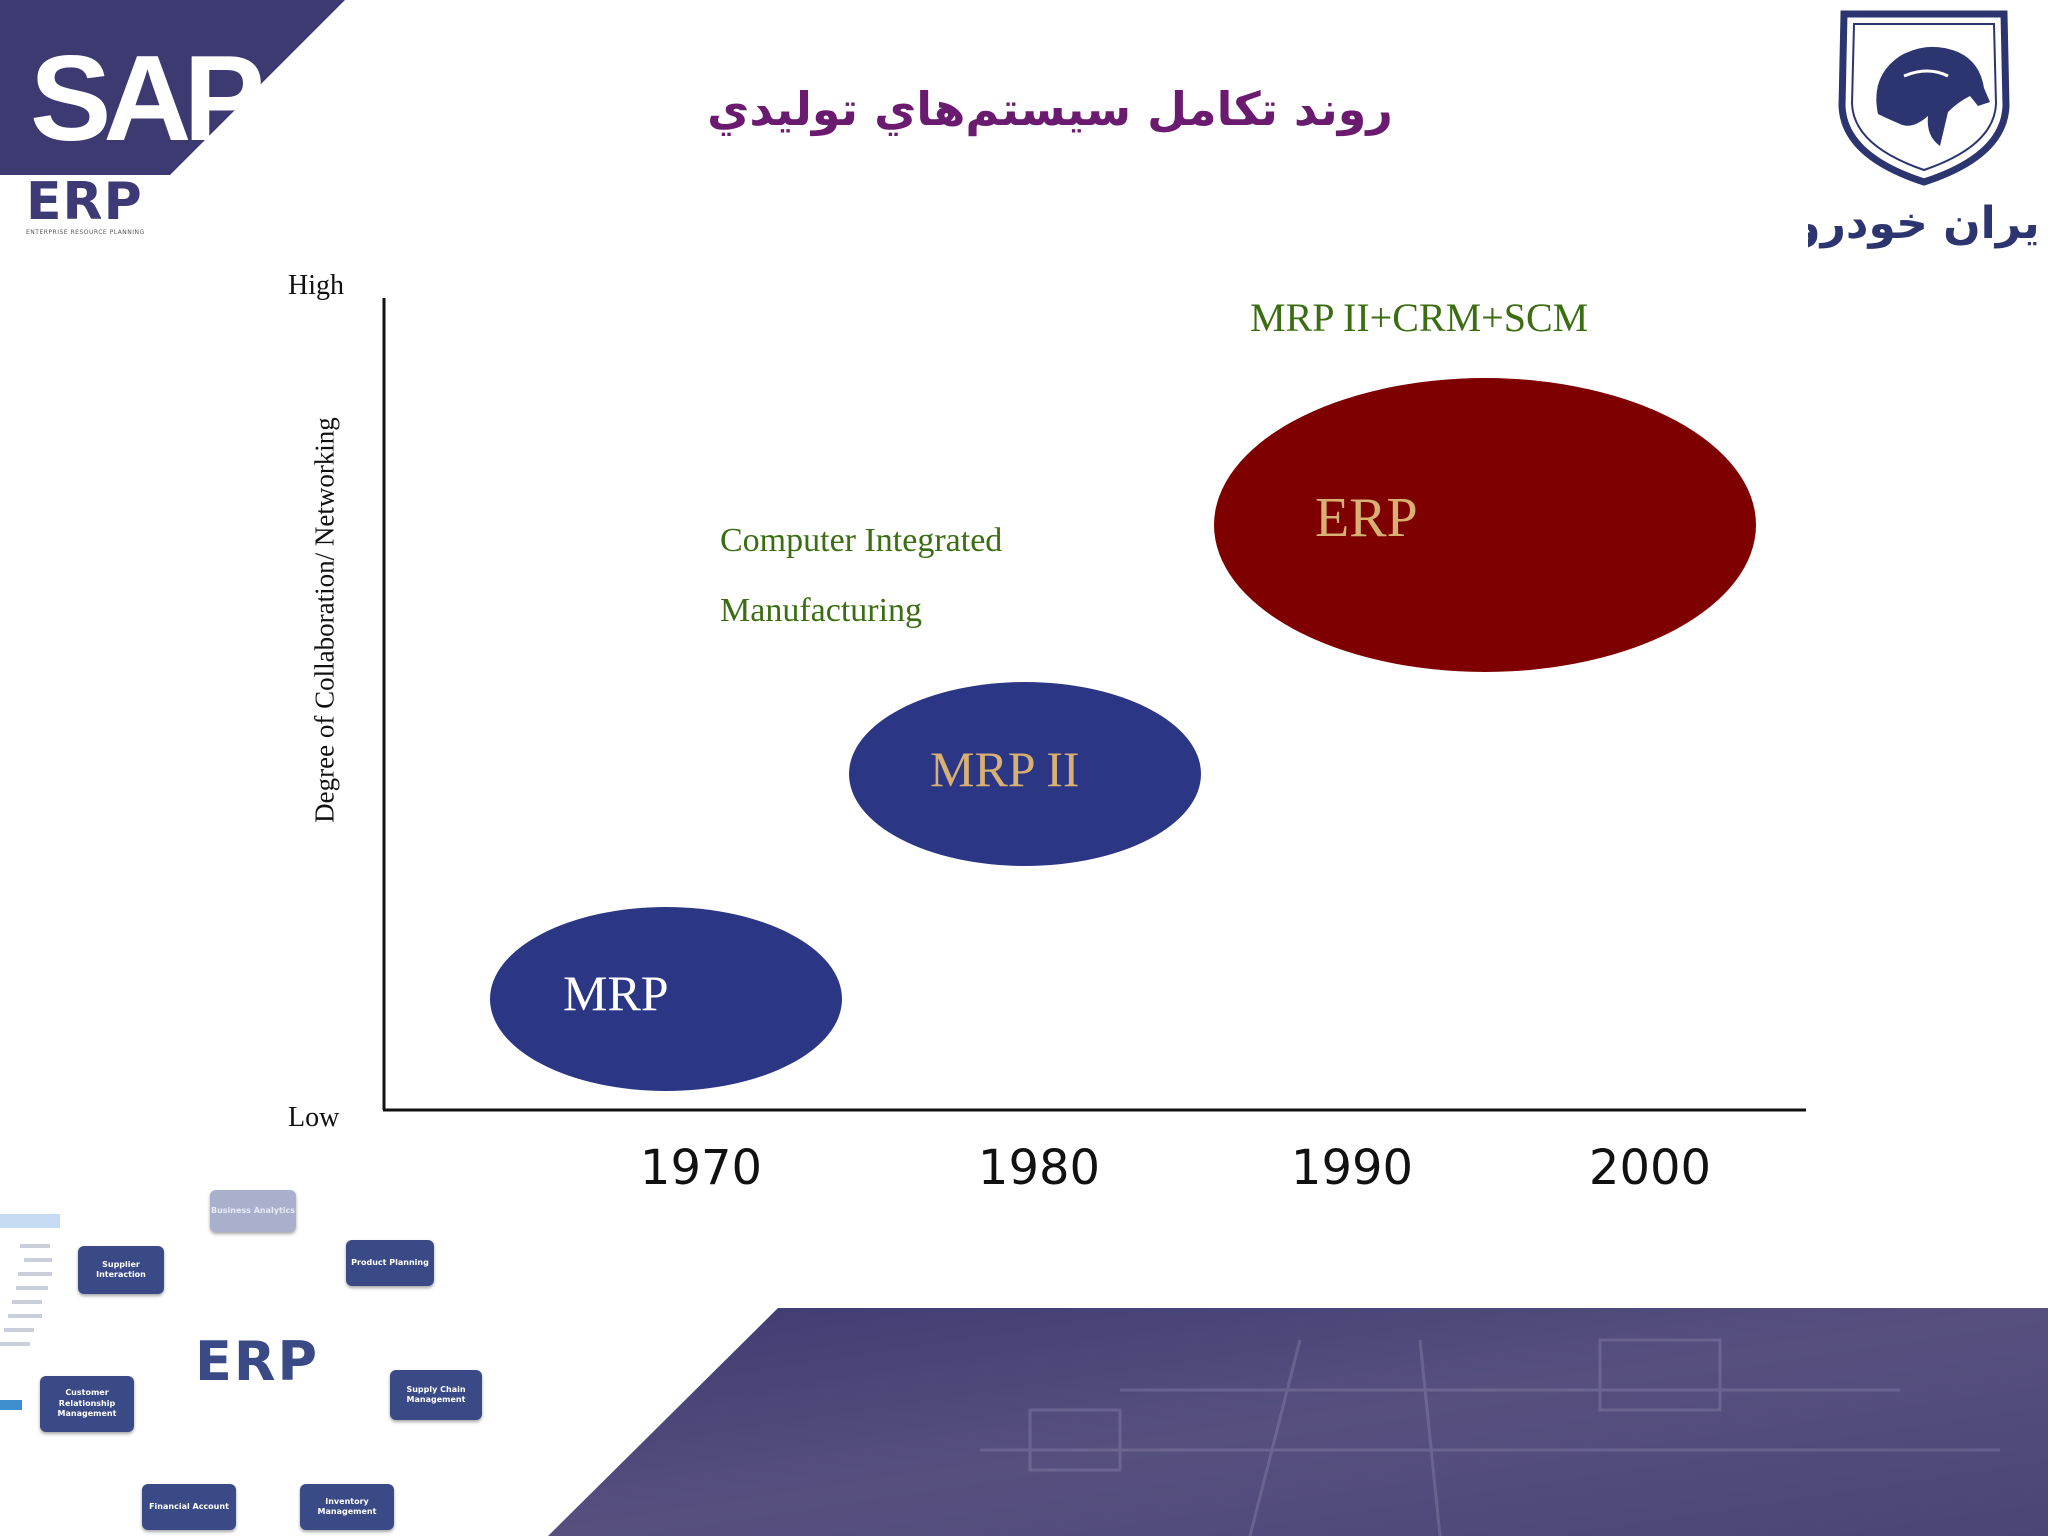 The width and height of the screenshot is (2048, 1536). I want to click on module-product-planning: Product Planning, so click(390, 1263).